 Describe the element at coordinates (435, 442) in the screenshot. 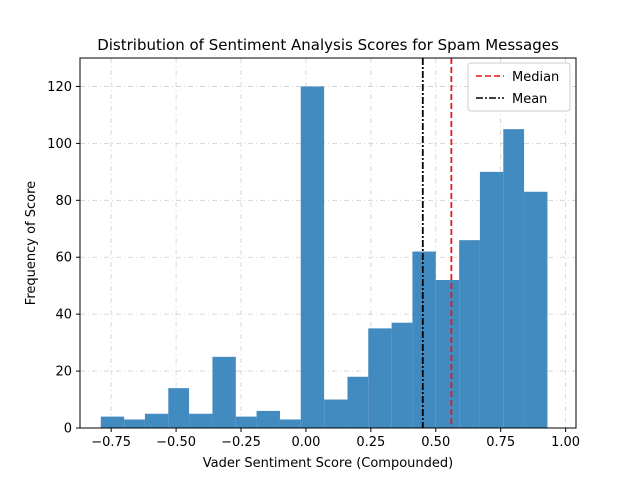

I see `x-tick-label: 0.50` at that location.